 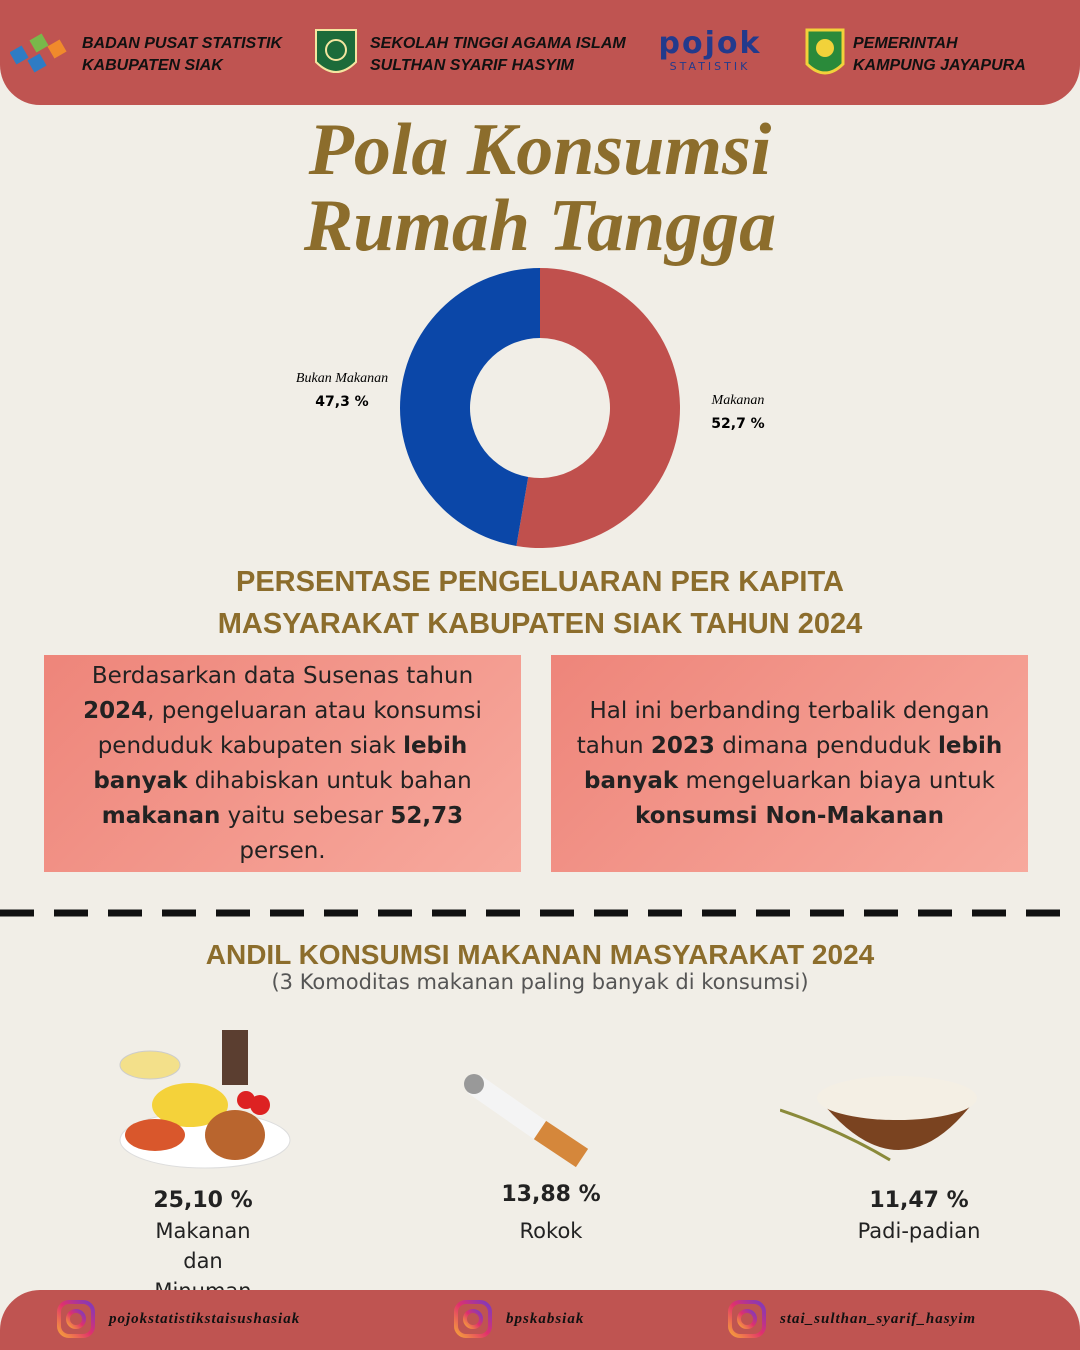 I want to click on item-value: 11,47 %, so click(x=919, y=1200).